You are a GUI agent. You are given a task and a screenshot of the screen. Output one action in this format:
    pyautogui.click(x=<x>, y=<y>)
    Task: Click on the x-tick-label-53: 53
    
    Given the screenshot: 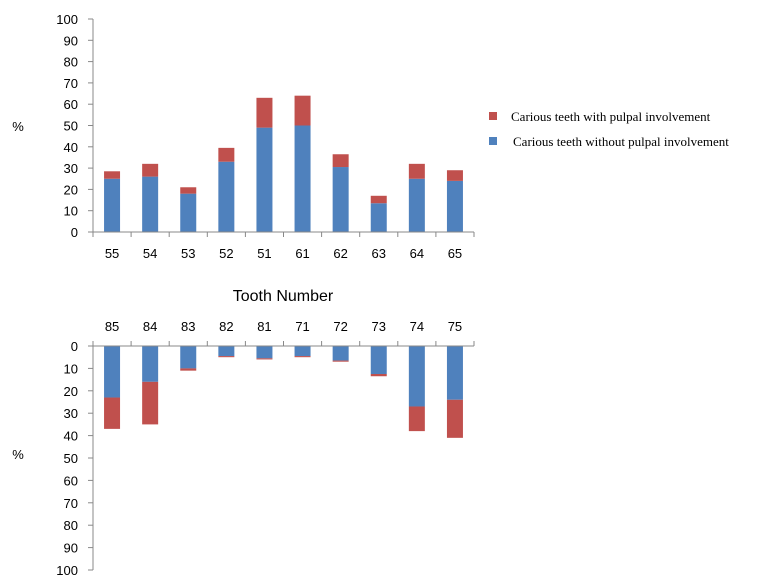 What is the action you would take?
    pyautogui.click(x=188, y=253)
    